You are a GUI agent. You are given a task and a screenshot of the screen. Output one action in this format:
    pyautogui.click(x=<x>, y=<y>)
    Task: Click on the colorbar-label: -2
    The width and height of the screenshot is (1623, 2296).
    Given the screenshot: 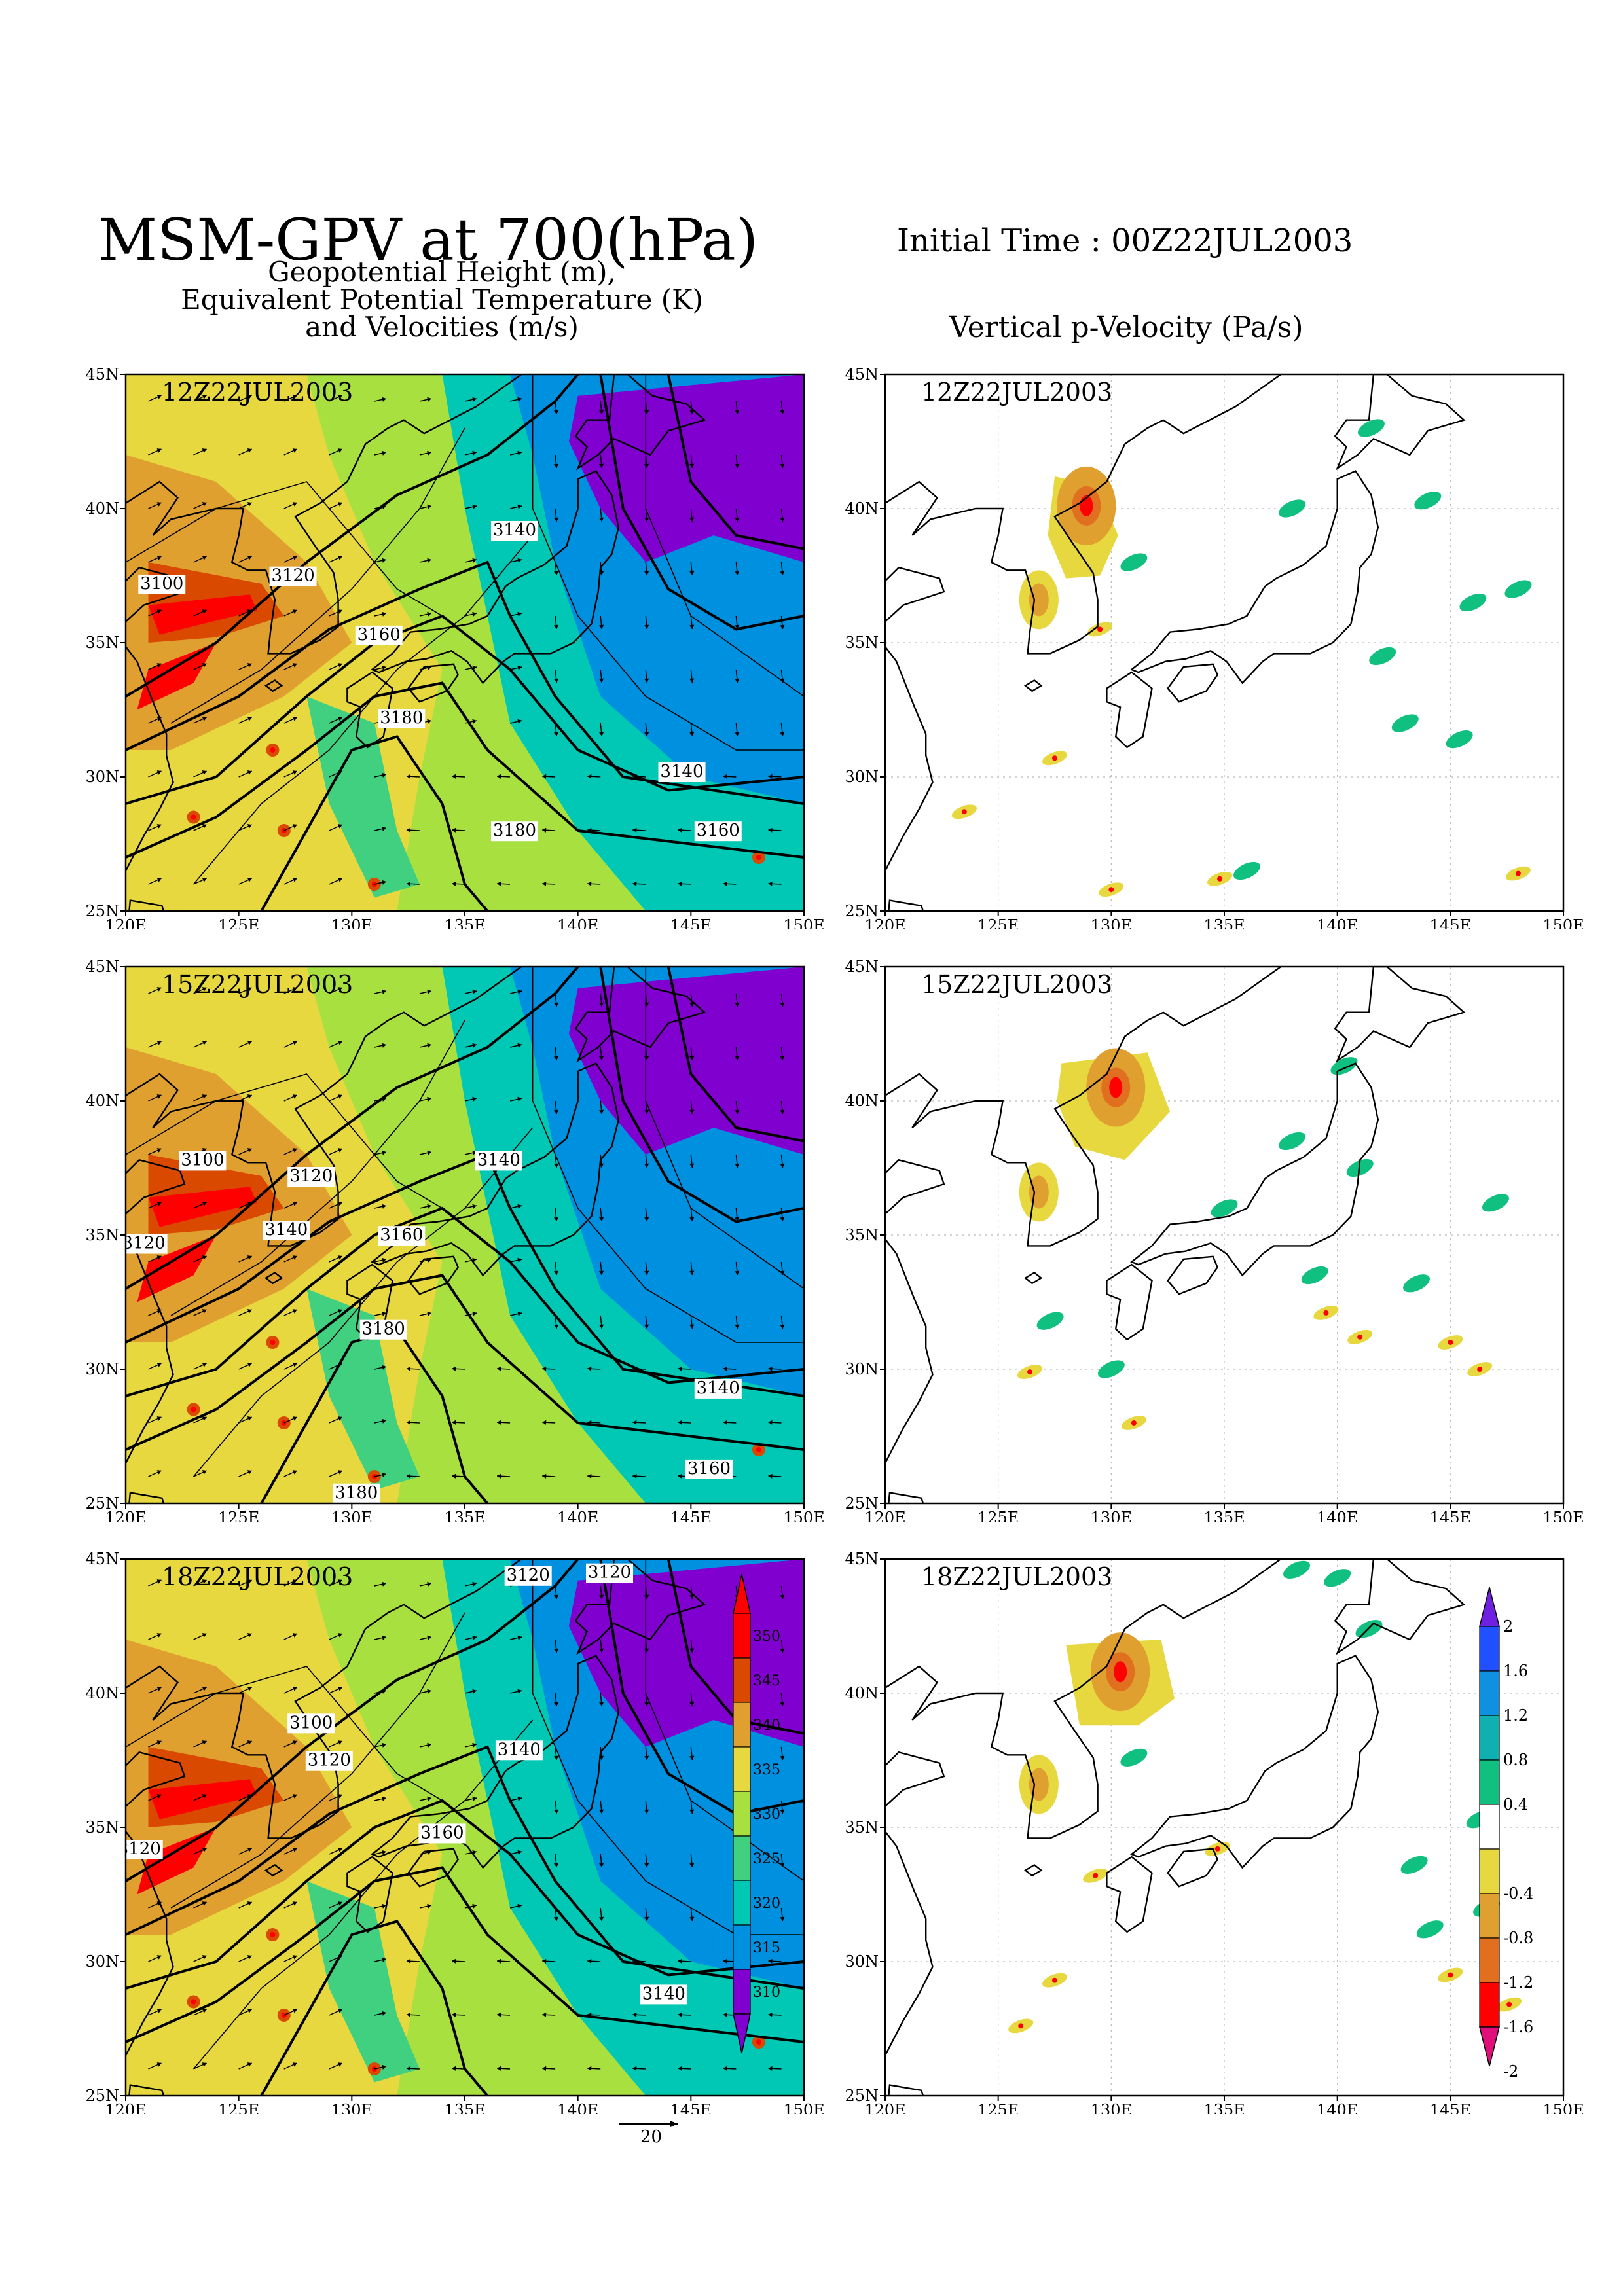 What is the action you would take?
    pyautogui.click(x=1510, y=2071)
    